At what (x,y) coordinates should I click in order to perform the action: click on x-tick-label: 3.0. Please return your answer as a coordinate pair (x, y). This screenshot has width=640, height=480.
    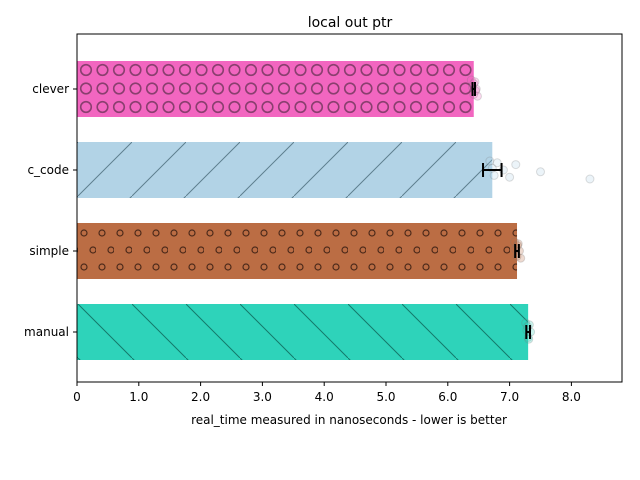
    Looking at the image, I should click on (262, 397).